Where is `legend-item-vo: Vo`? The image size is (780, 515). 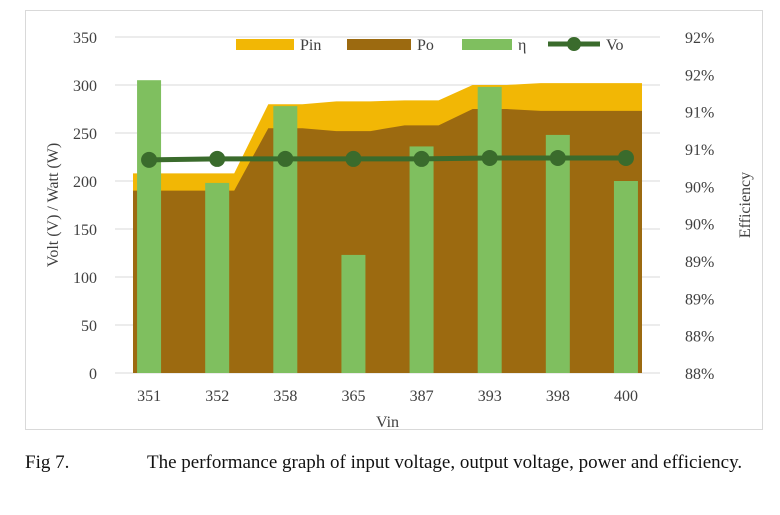
legend-item-vo: Vo is located at coordinates (586, 45).